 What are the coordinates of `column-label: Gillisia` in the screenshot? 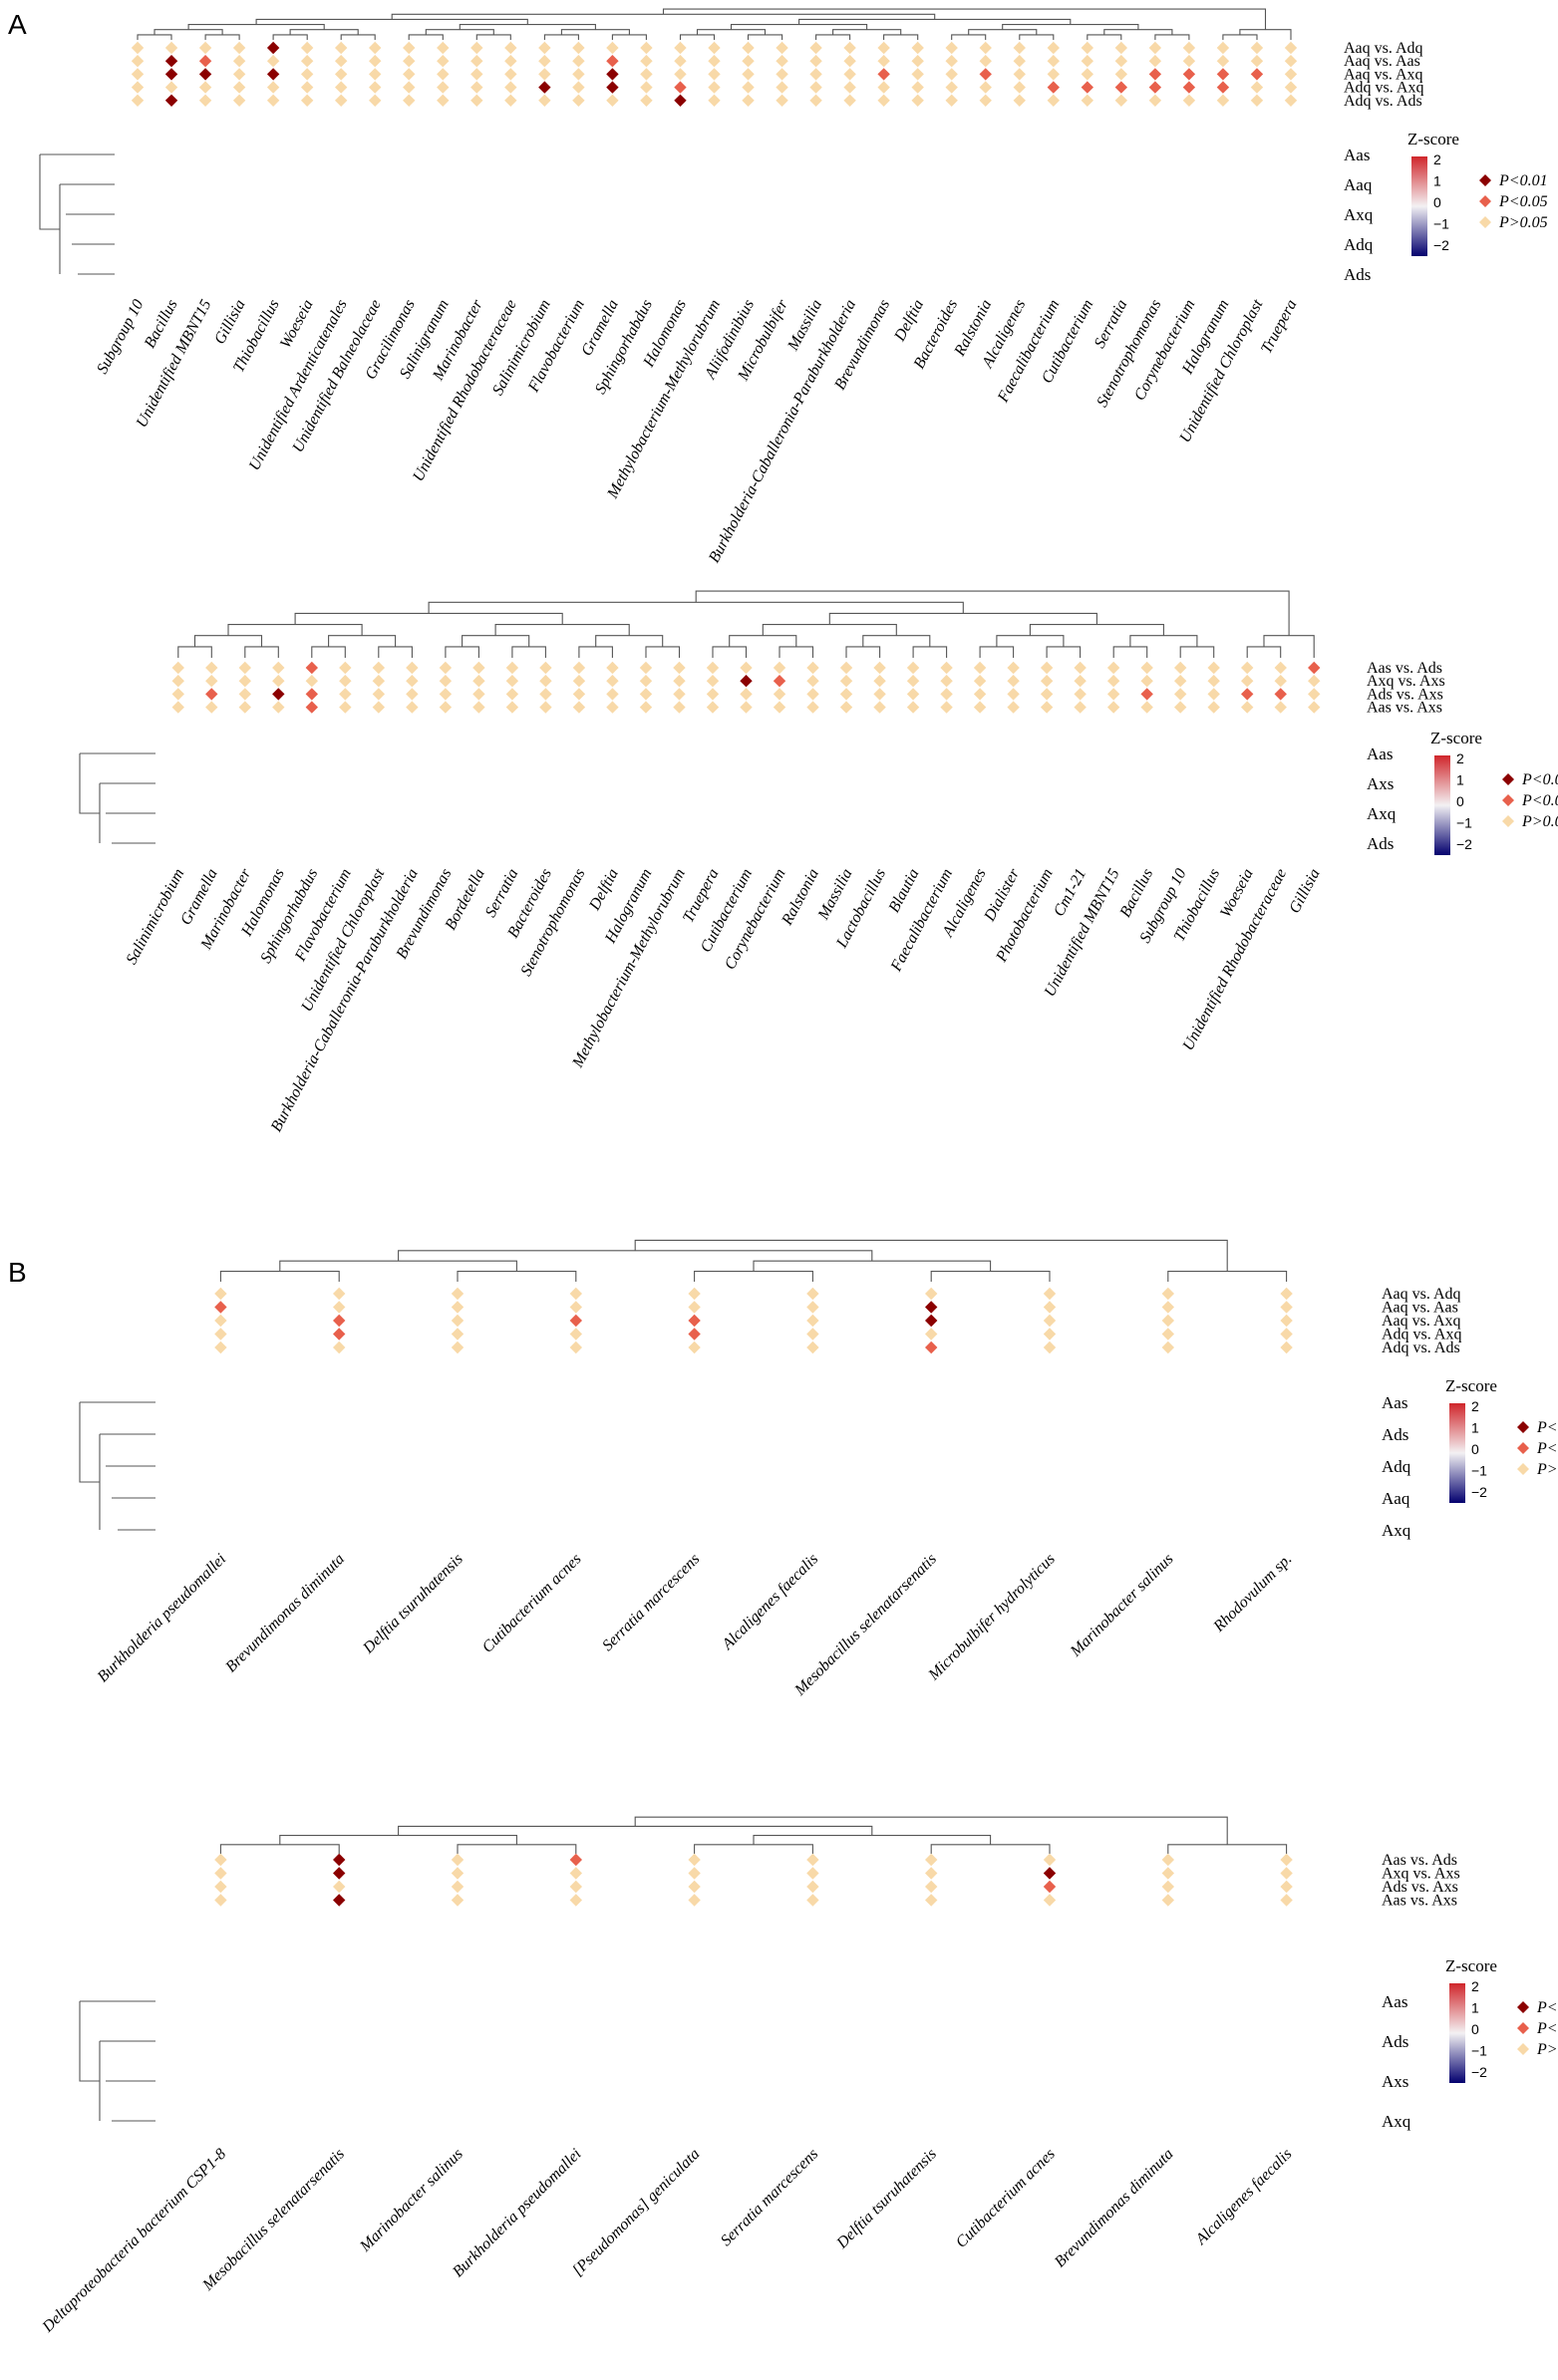 It's located at (230, 322).